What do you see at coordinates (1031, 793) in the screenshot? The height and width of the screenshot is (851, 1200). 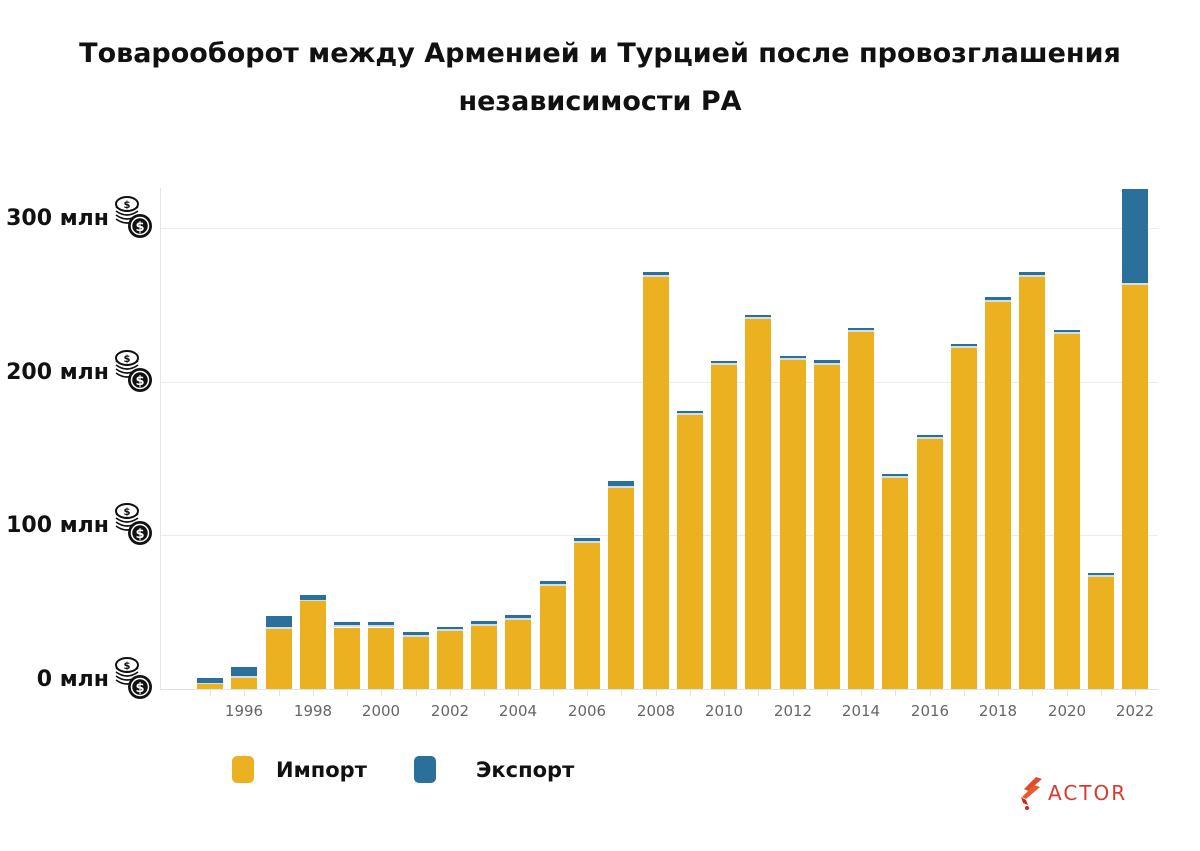 I see `actor-logo-mark-icon` at bounding box center [1031, 793].